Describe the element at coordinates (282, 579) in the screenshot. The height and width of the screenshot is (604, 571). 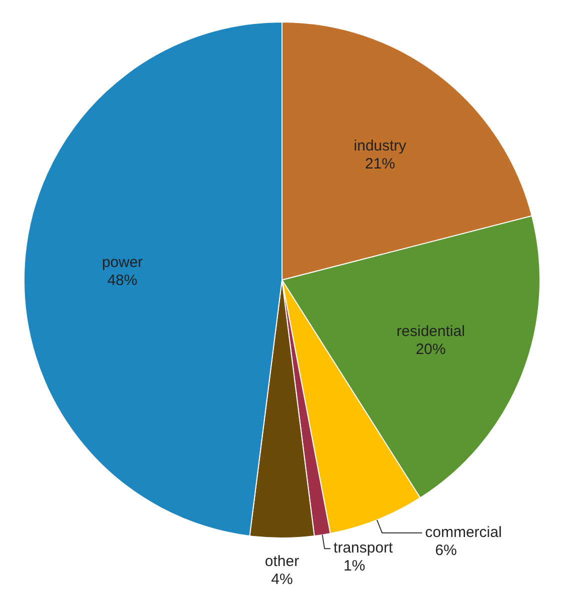
I see `data-label: 4%` at that location.